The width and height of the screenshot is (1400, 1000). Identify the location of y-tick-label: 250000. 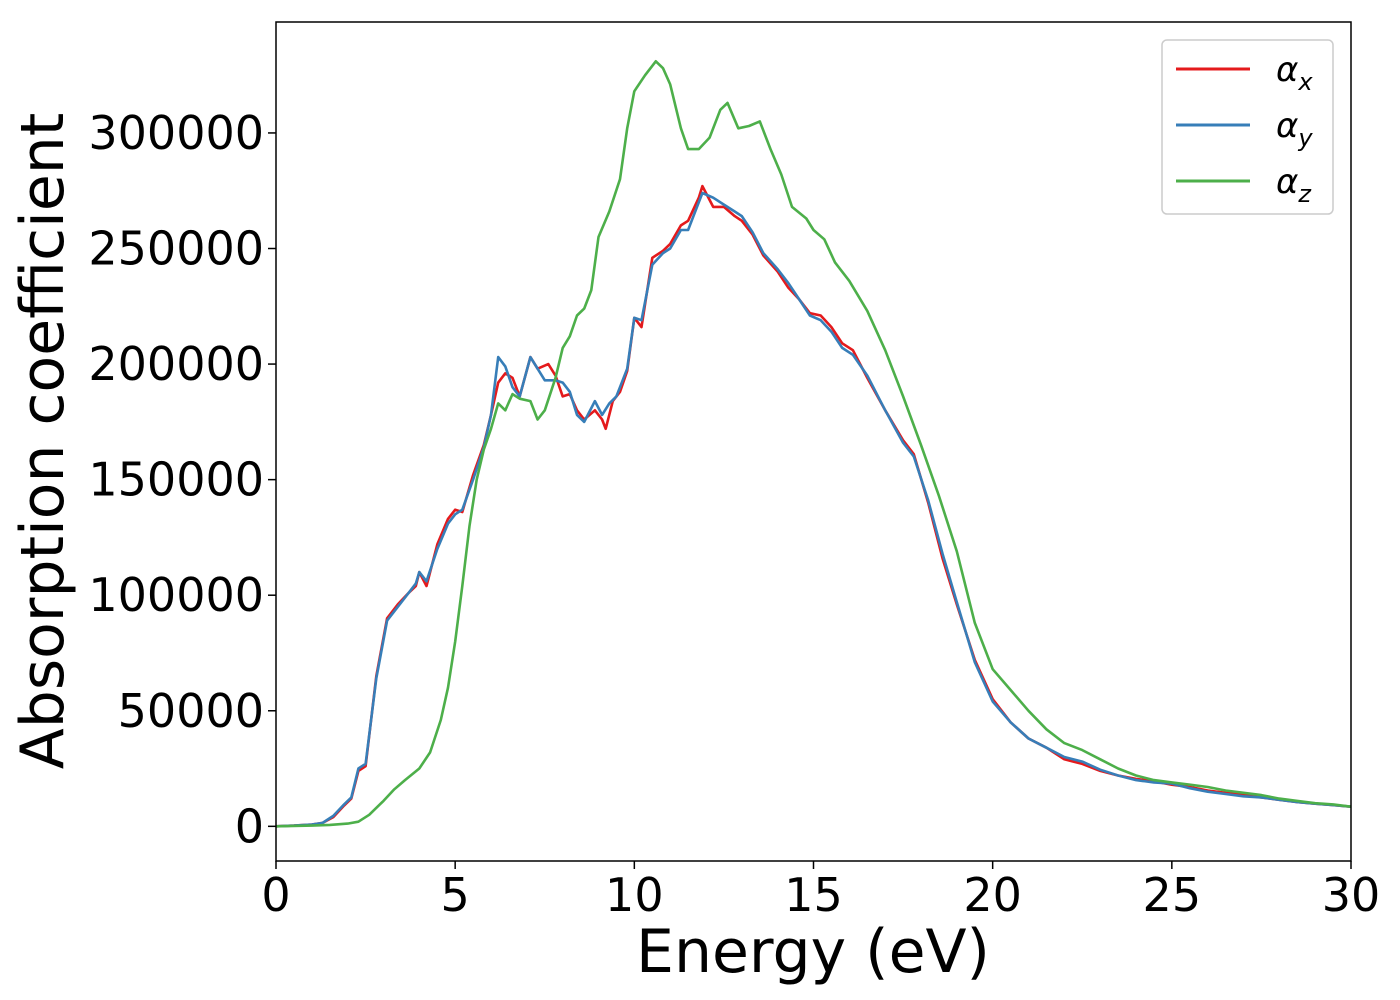
(176, 249).